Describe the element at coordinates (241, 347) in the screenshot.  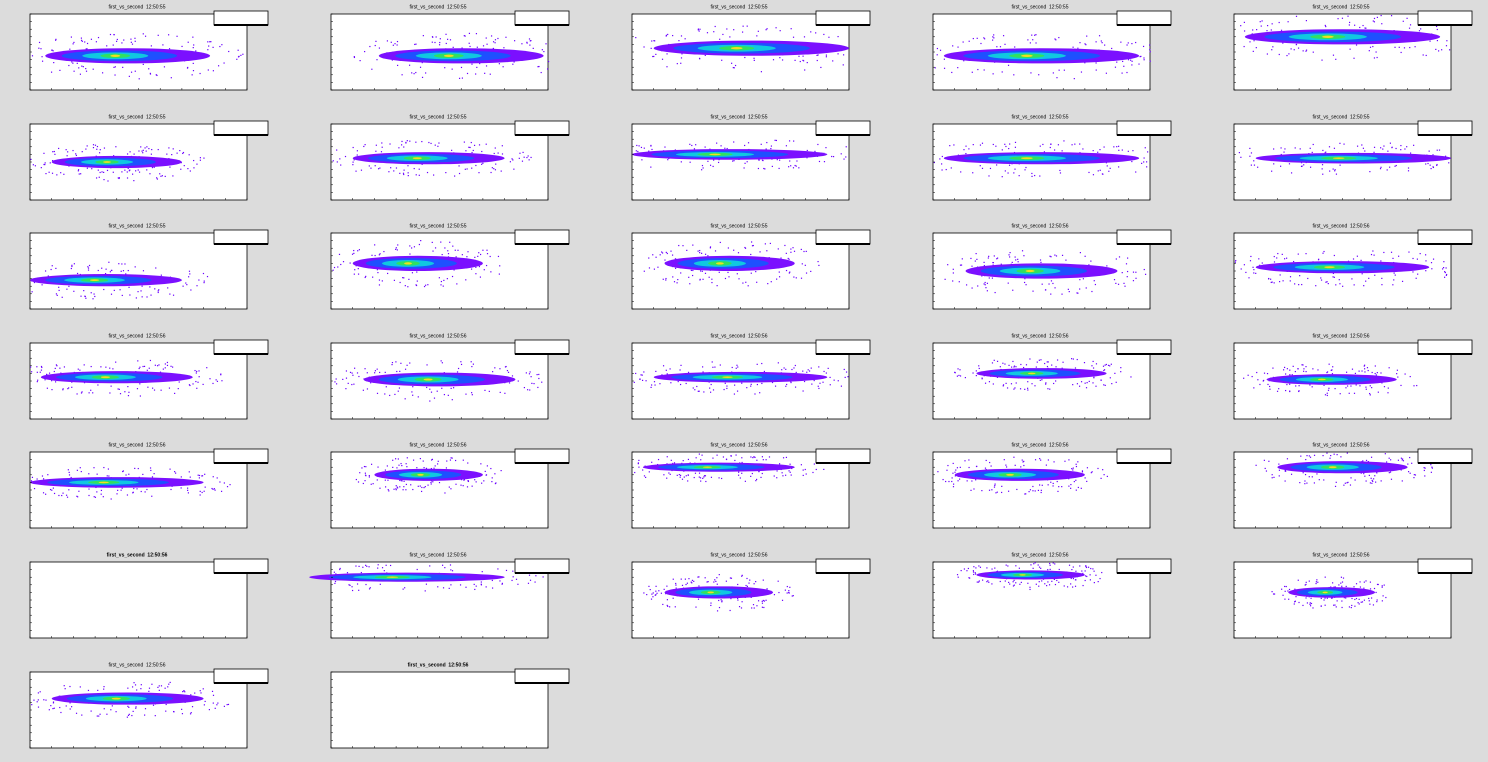
I see `stats-box` at that location.